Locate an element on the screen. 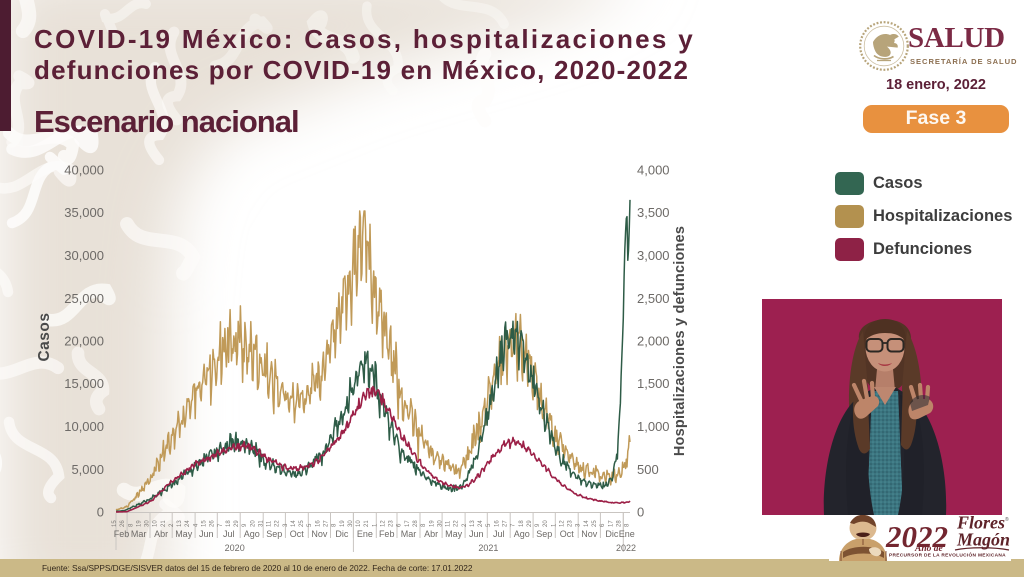 This screenshot has height=577, width=1024. svg-text: 2021 is located at coordinates (488, 548).